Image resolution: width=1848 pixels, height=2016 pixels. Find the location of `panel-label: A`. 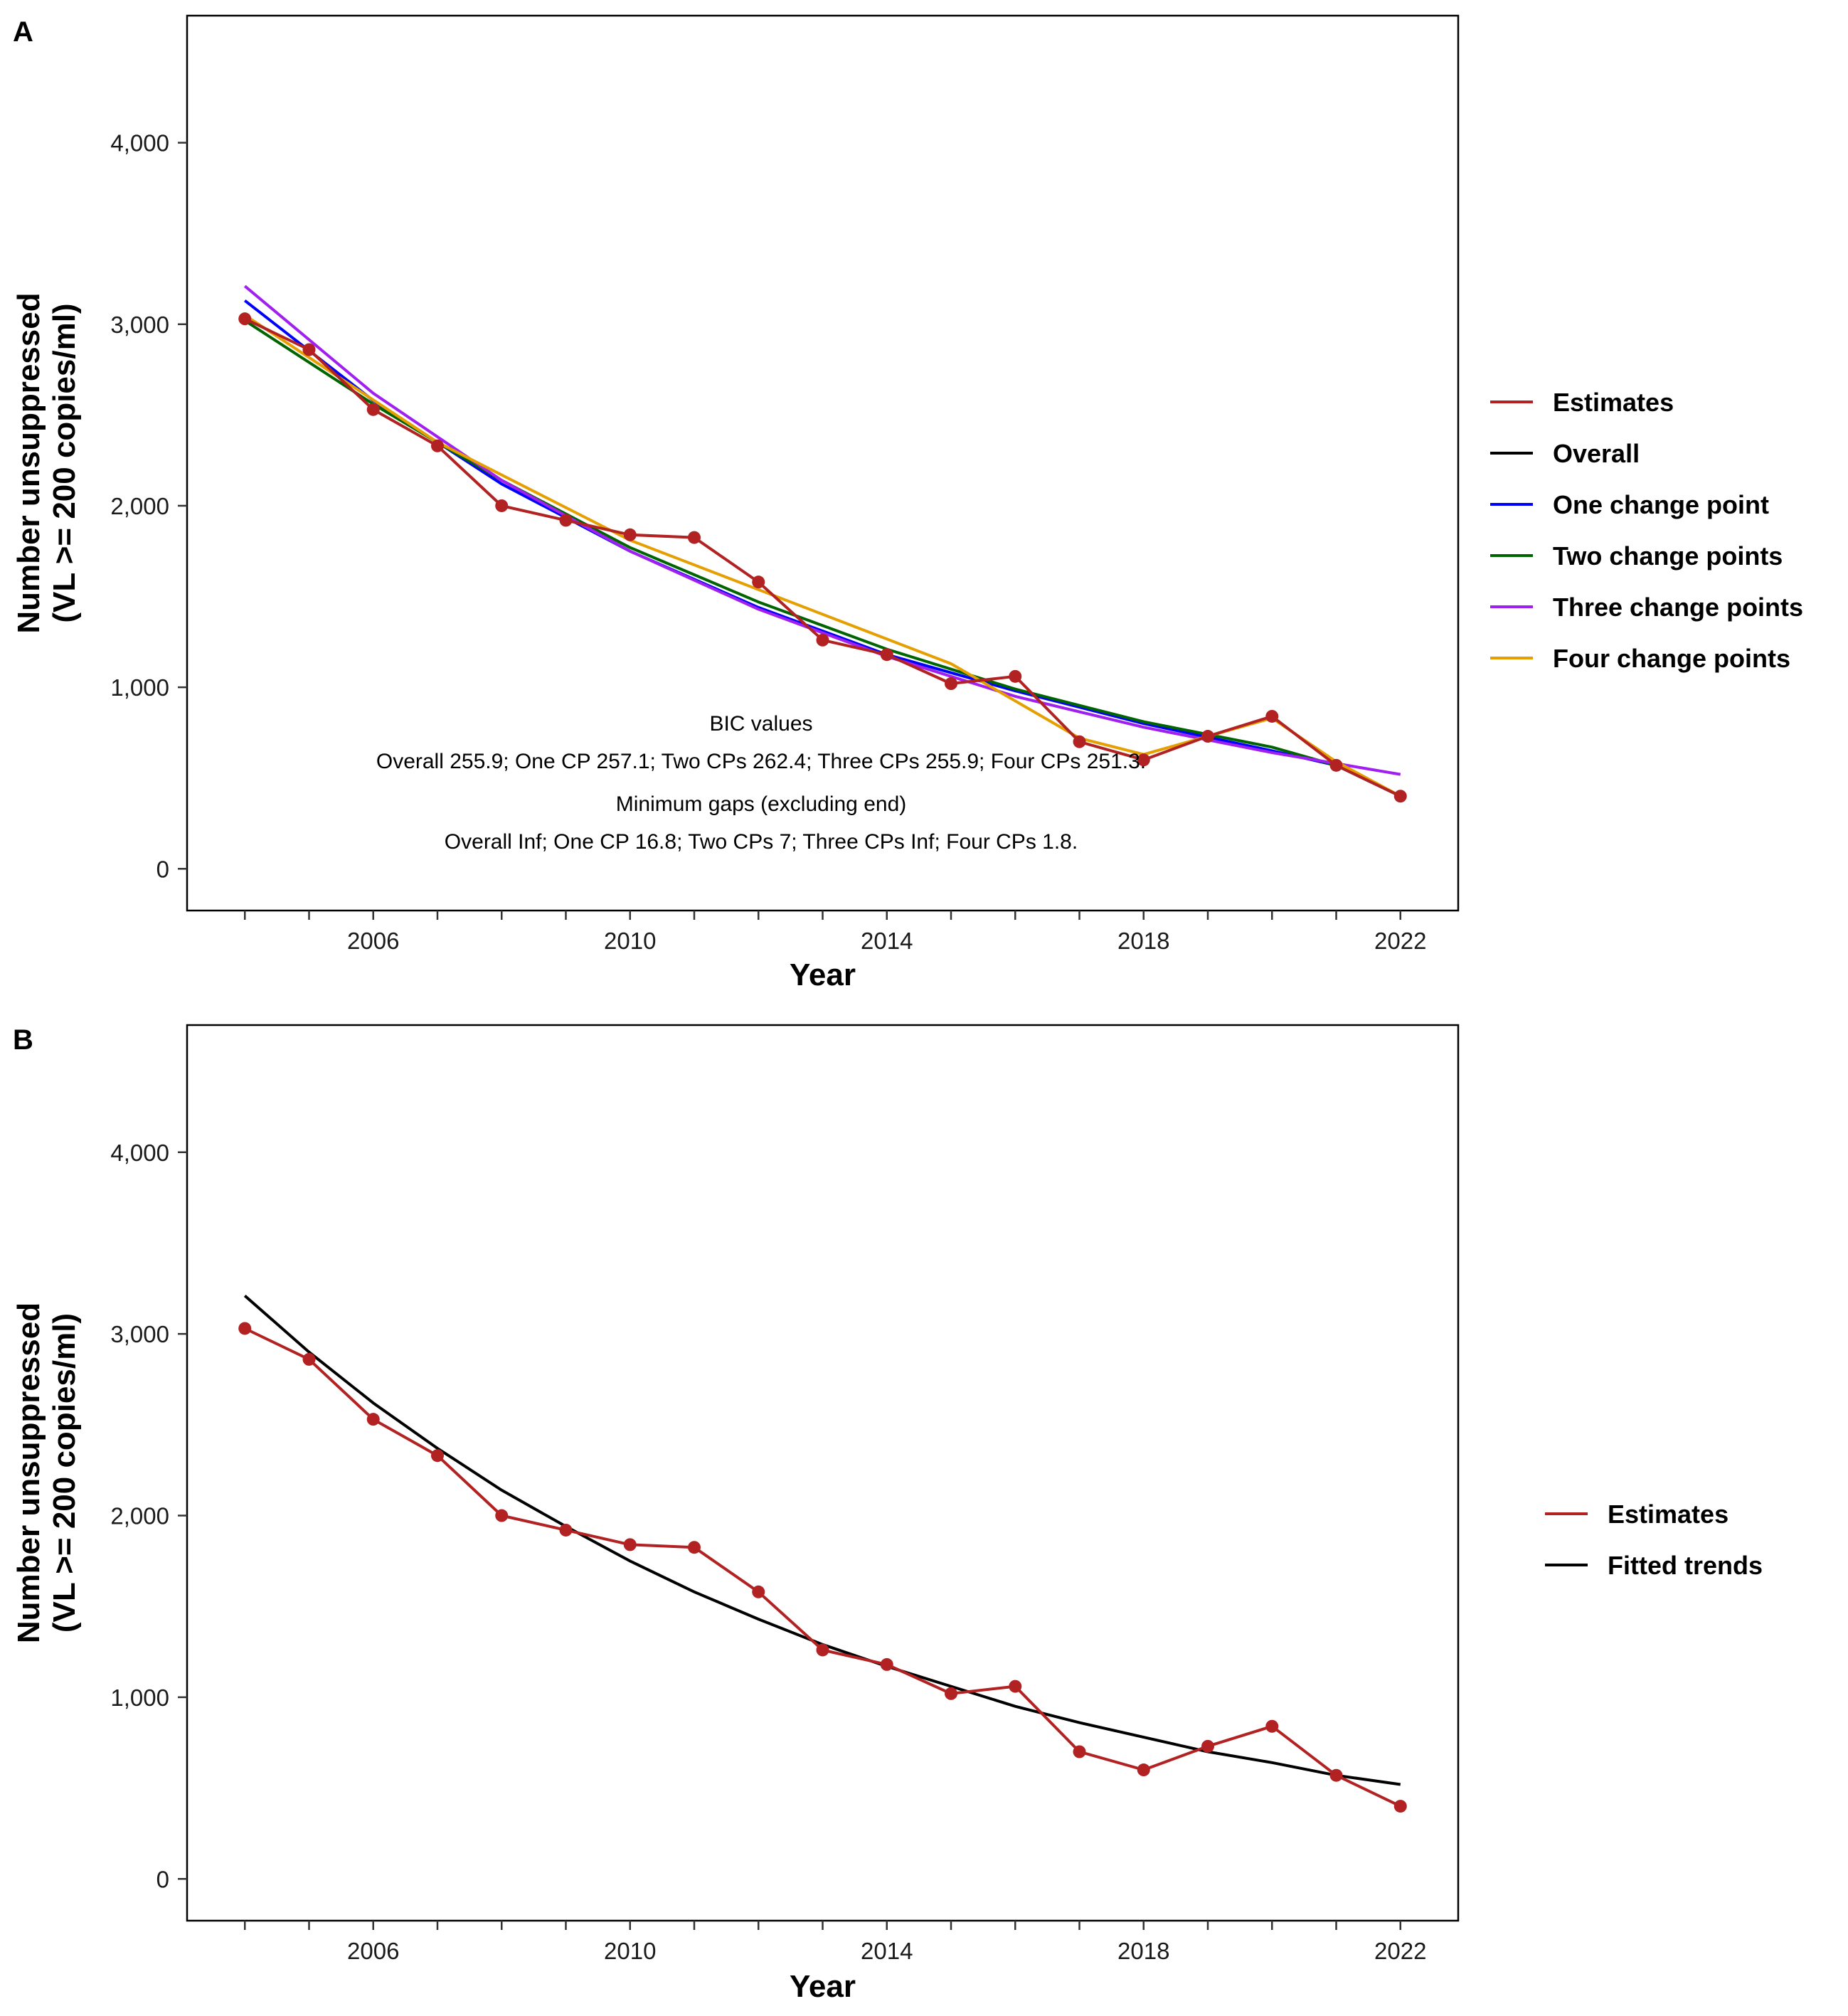

panel-label: A is located at coordinates (23, 32).